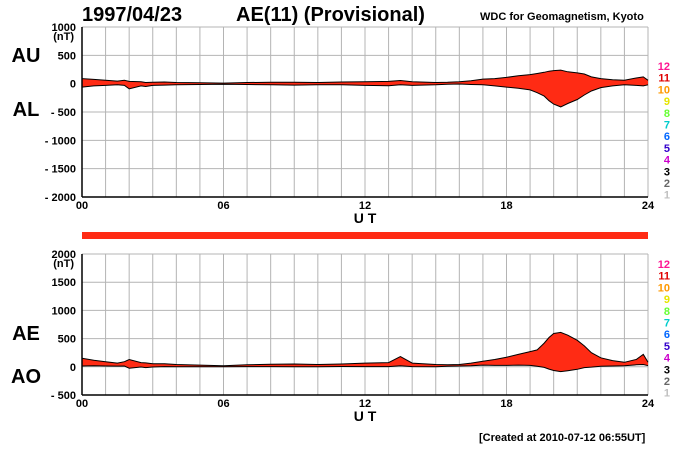 Image resolution: width=700 pixels, height=450 pixels. Describe the element at coordinates (562, 438) in the screenshot. I see `created-timestamp: [Created at 2010-07-12 06:55UT]` at that location.